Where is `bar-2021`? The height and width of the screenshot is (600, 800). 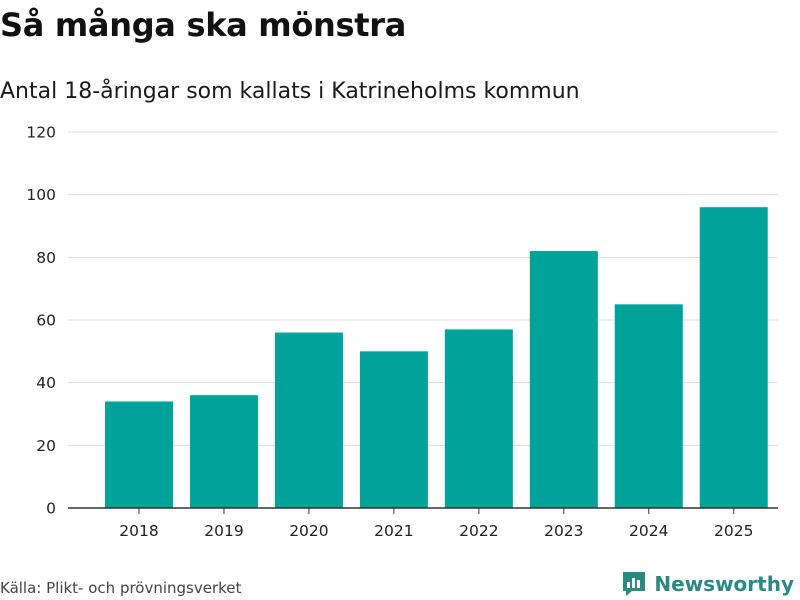
bar-2021 is located at coordinates (393, 429).